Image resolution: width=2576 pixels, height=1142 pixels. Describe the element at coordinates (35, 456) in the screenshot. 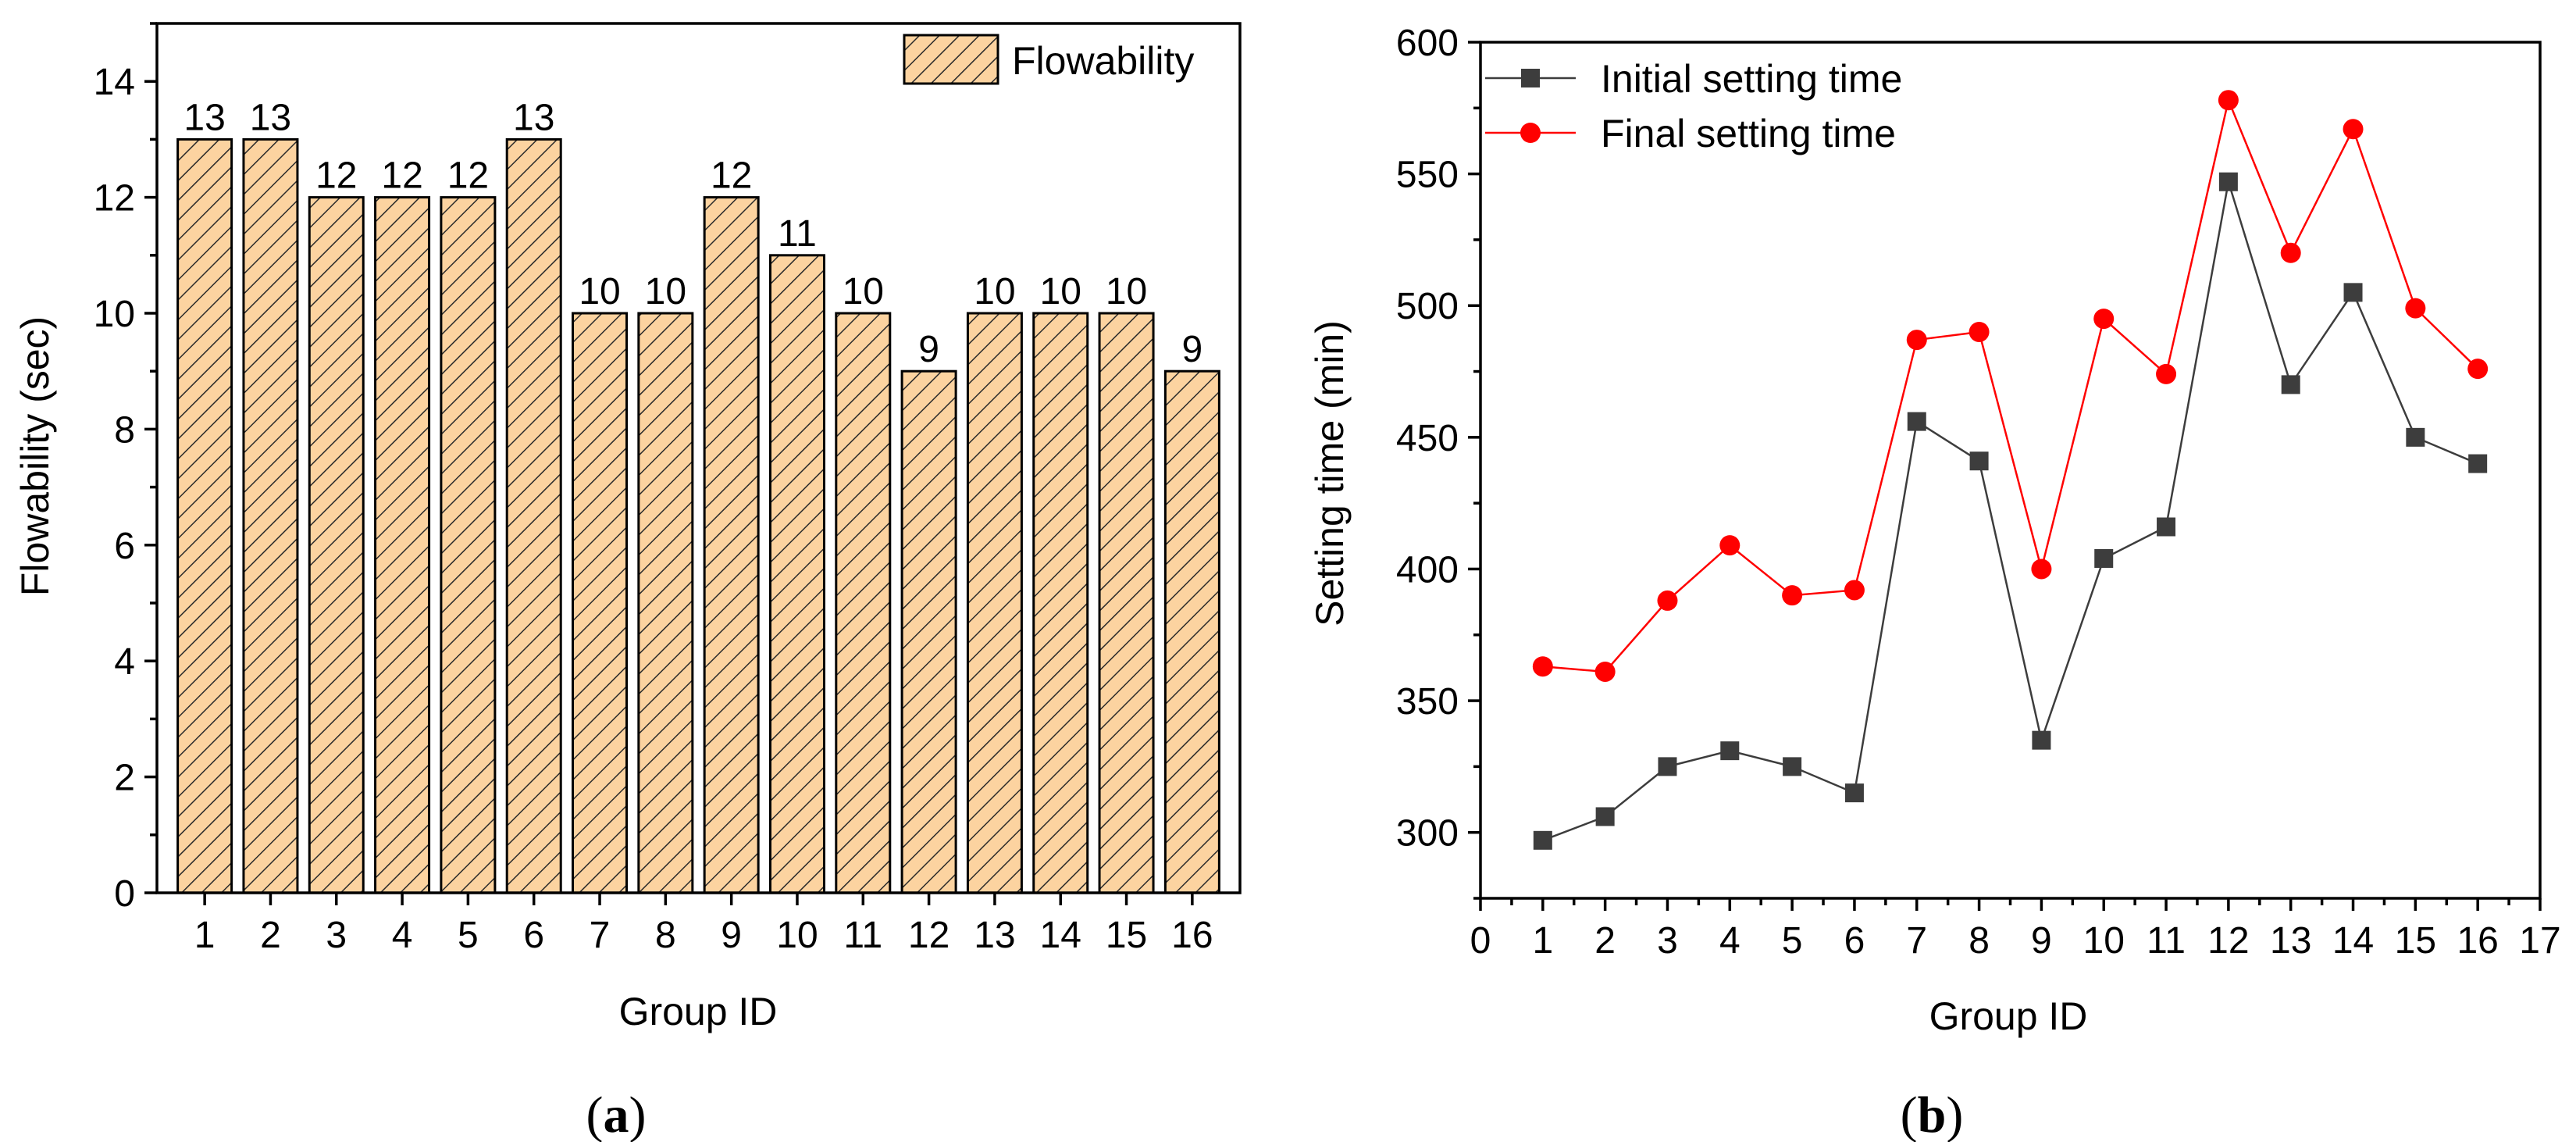

I see `y-axis-title: Flowability (sec)` at that location.